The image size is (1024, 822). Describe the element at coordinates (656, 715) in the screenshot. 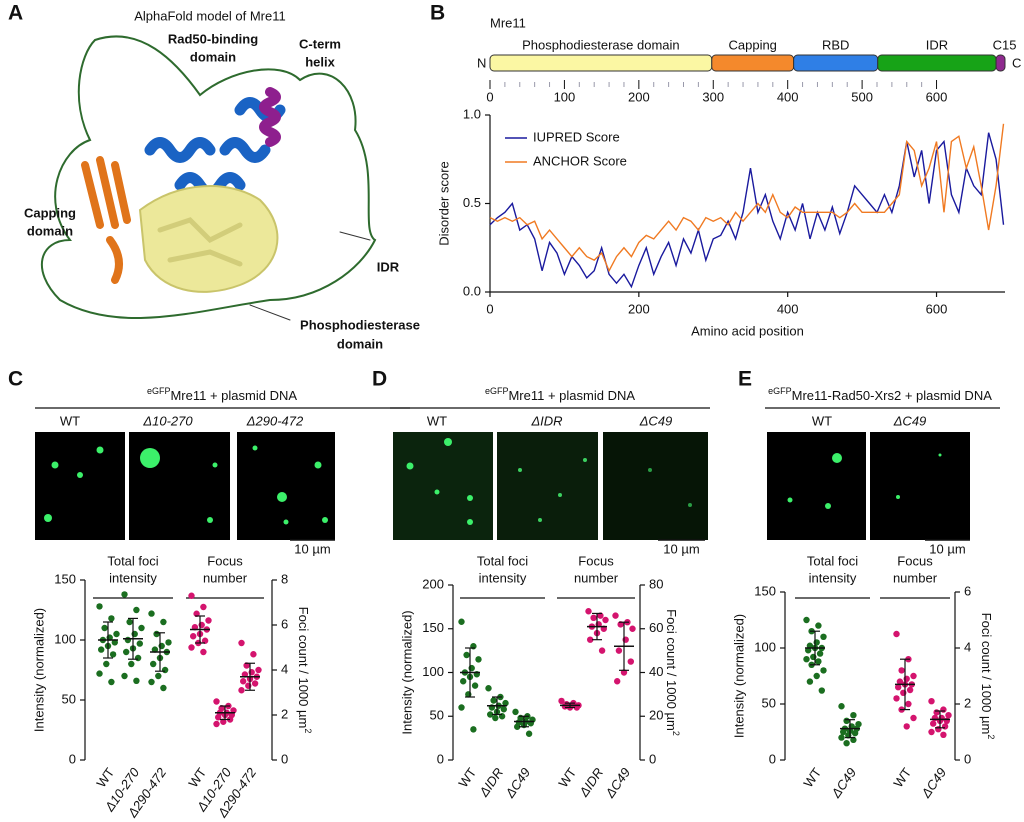

I see `y2-tick-label: 20` at that location.